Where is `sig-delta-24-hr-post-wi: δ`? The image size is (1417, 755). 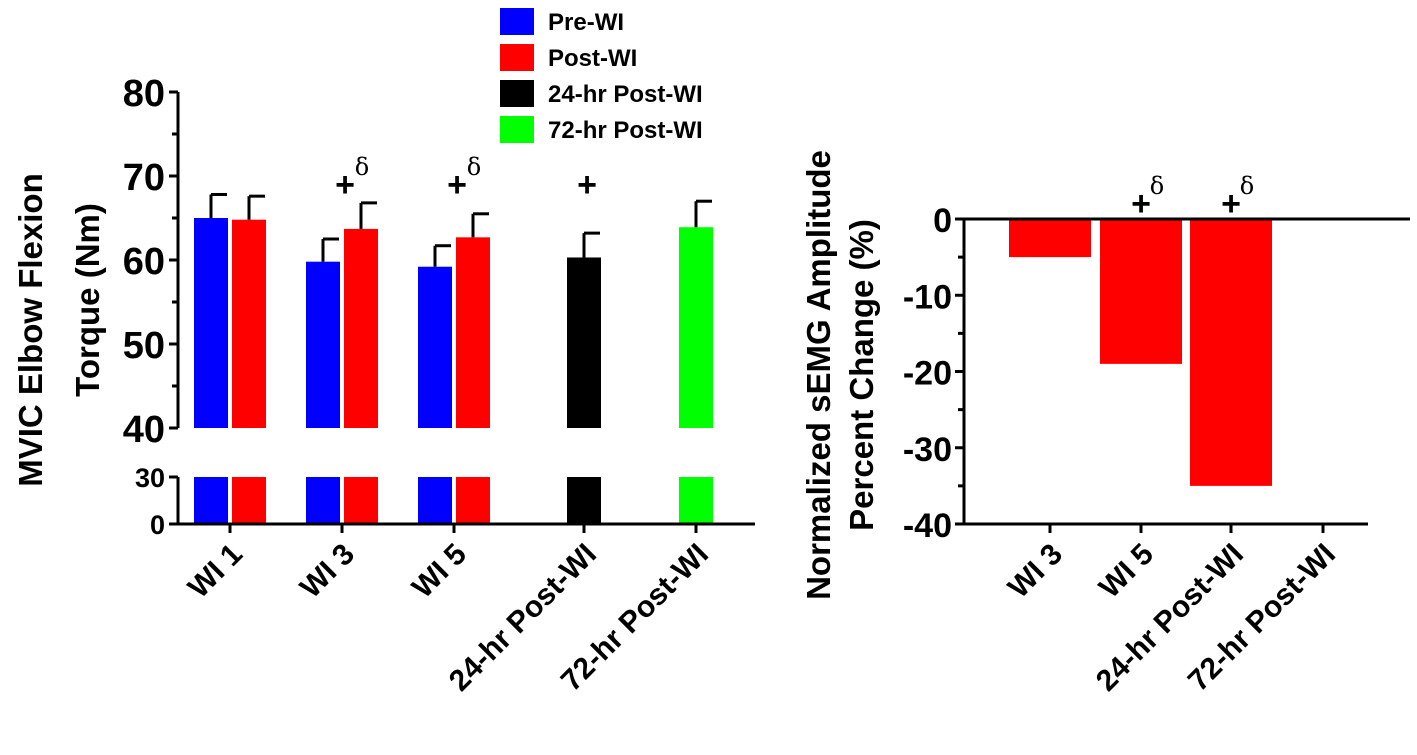
sig-delta-24-hr-post-wi: δ is located at coordinates (1247, 186).